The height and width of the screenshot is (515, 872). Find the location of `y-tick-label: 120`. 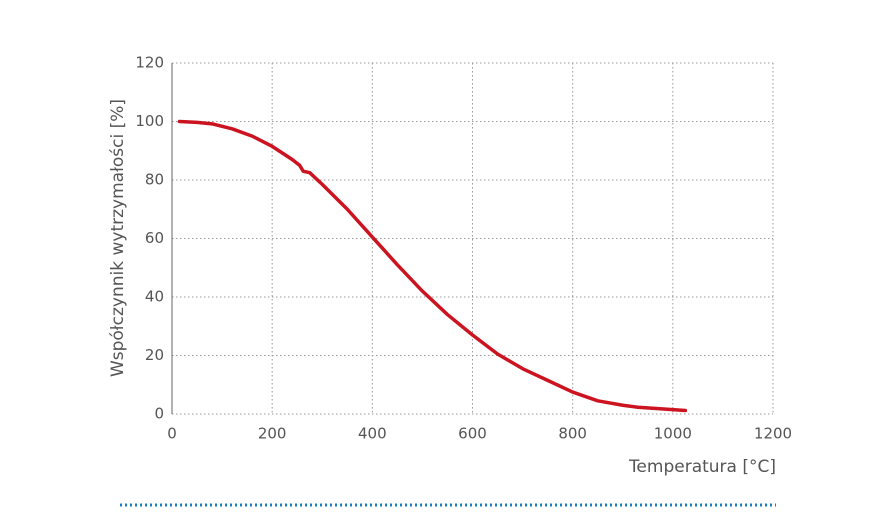

y-tick-label: 120 is located at coordinates (149, 63).